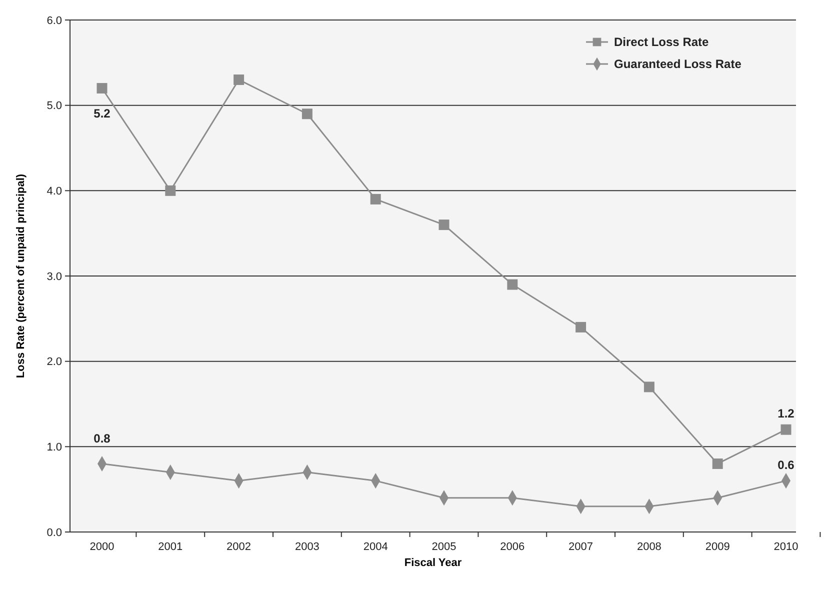 Image resolution: width=840 pixels, height=590 pixels. I want to click on x-tick-label: 2009, so click(717, 547).